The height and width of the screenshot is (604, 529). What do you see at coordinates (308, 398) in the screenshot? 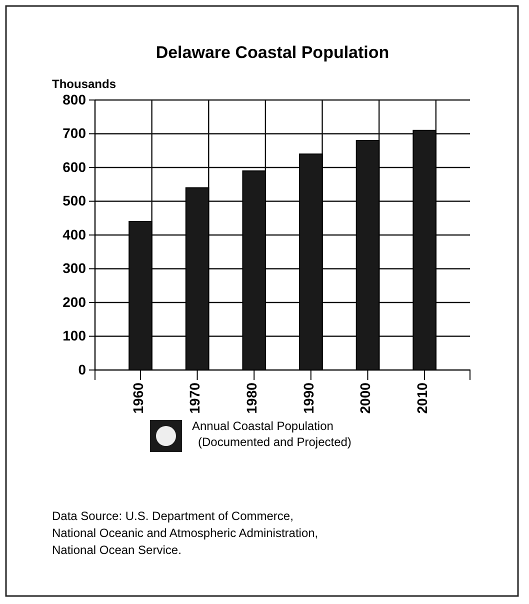
I see `x-tick-label: 1990` at bounding box center [308, 398].